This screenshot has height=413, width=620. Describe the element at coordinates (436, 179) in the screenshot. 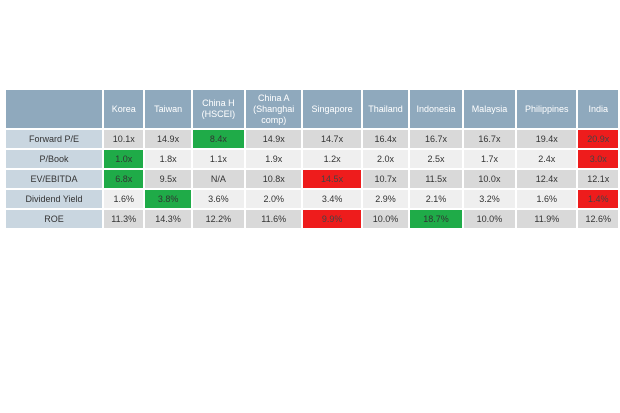

I see `table-cell: 11.5x` at that location.